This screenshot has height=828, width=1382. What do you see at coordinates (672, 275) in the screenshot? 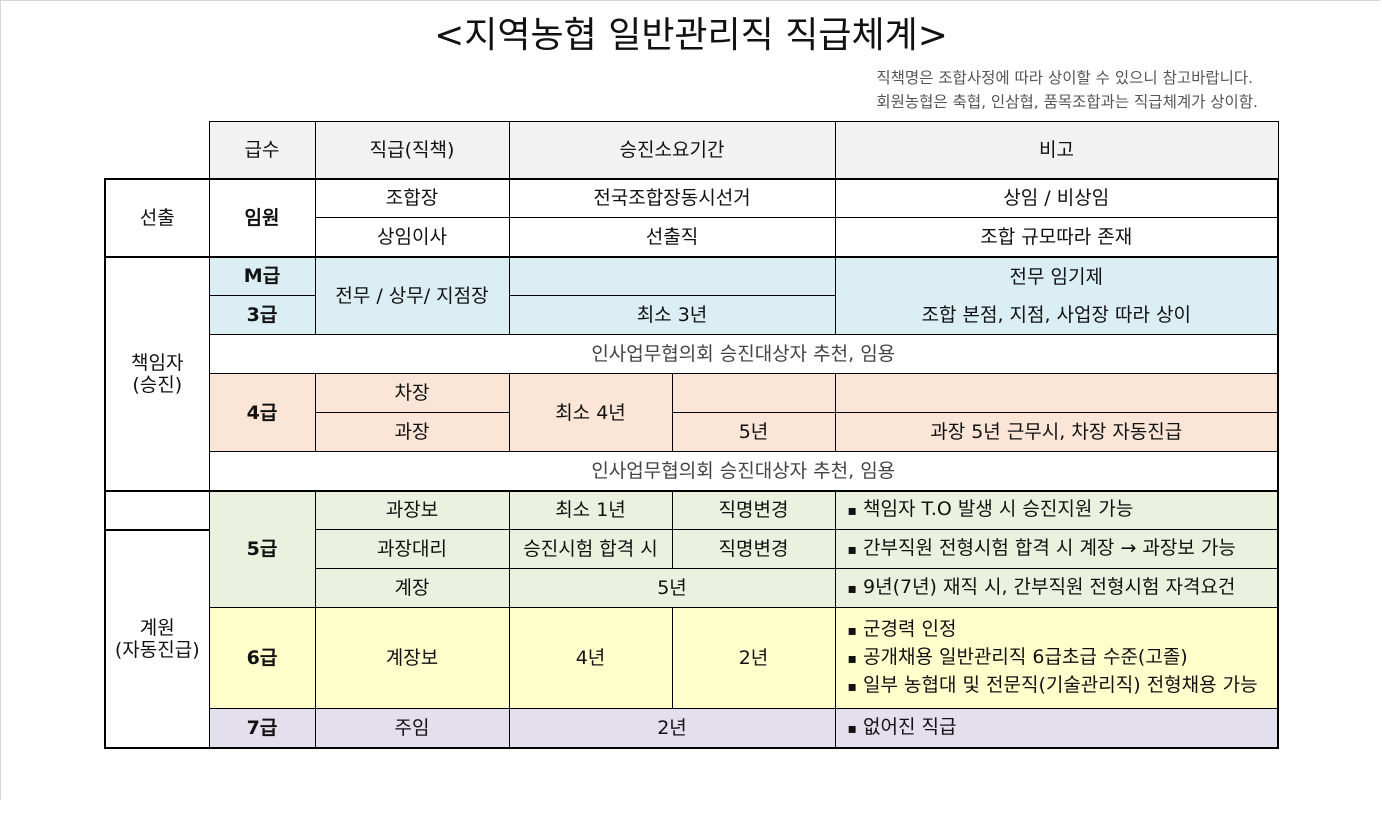
I see `period-cell-empty` at bounding box center [672, 275].